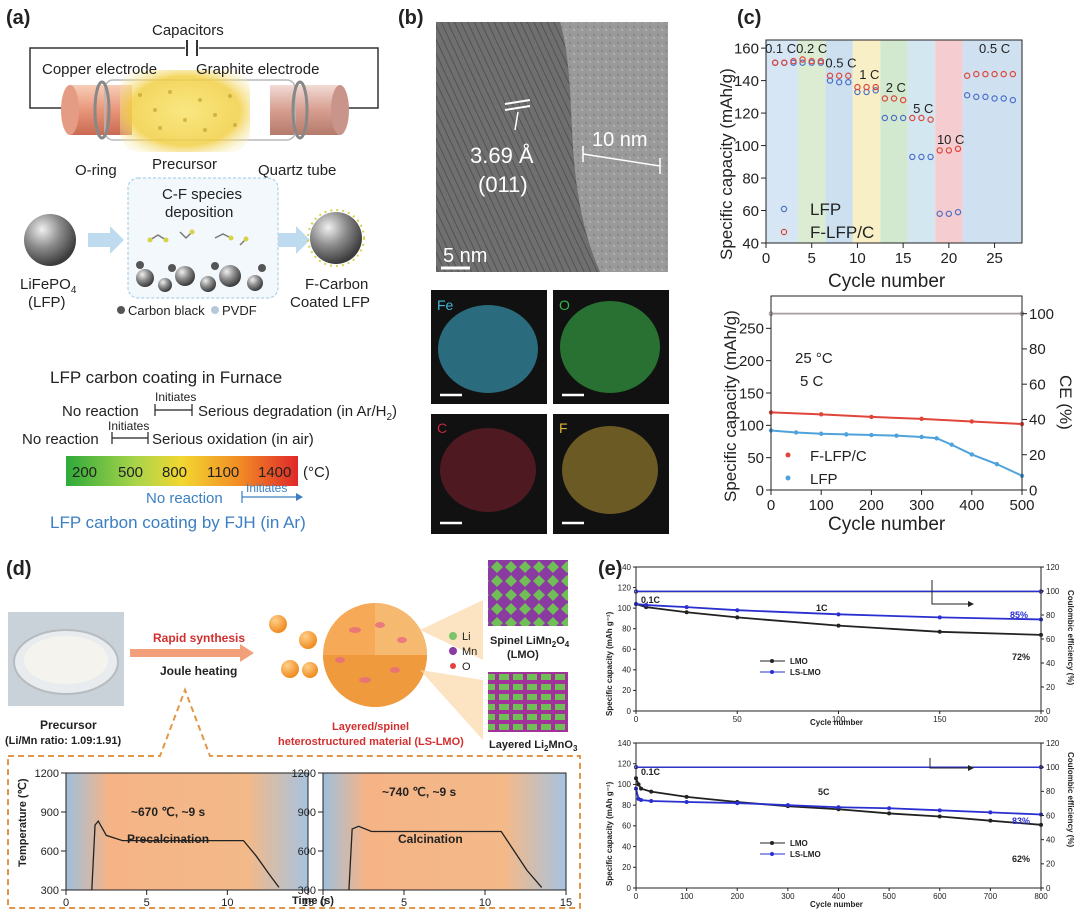  What do you see at coordinates (1053, 743) in the screenshot?
I see `y2-tick-label: 120` at bounding box center [1053, 743].